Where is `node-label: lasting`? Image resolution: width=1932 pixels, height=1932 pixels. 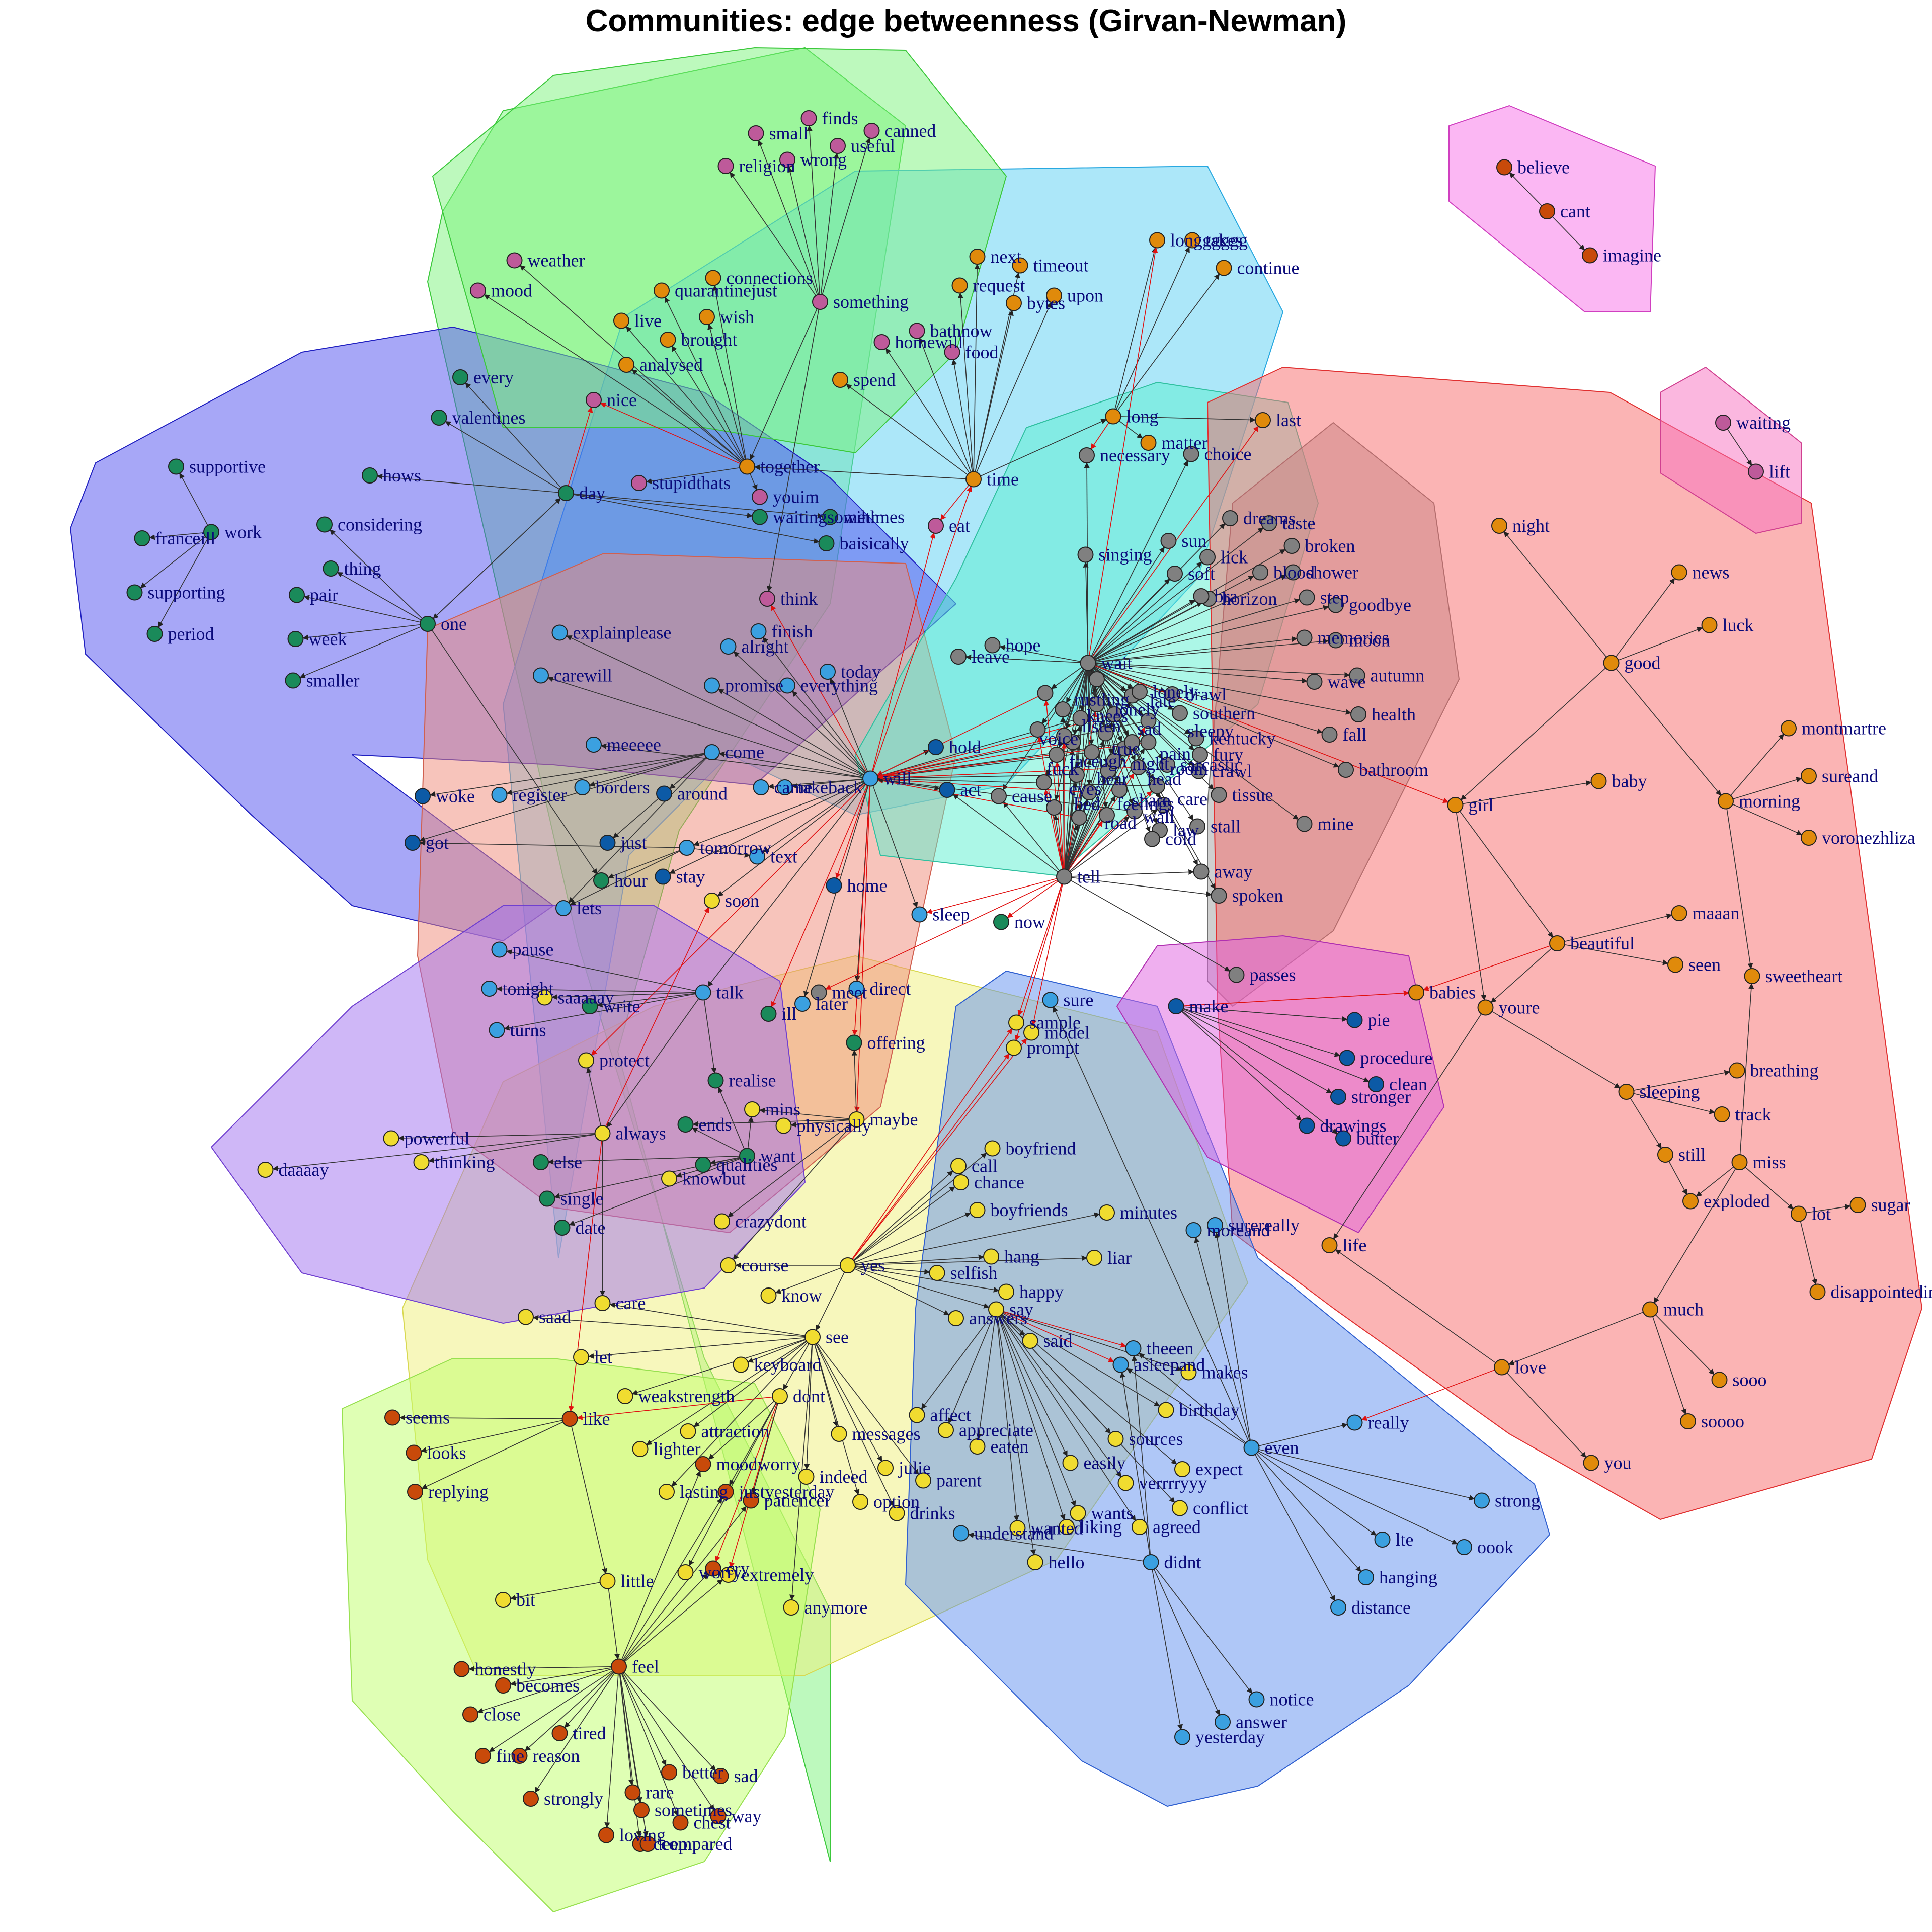
node-label: lasting is located at coordinates (704, 1492).